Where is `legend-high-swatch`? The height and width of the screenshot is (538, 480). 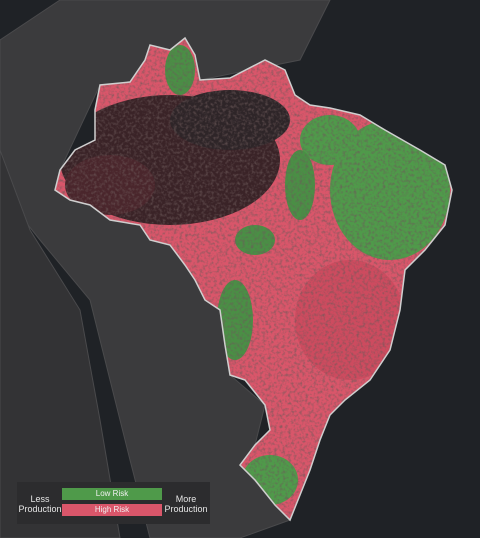 legend-high-swatch is located at coordinates (112, 510).